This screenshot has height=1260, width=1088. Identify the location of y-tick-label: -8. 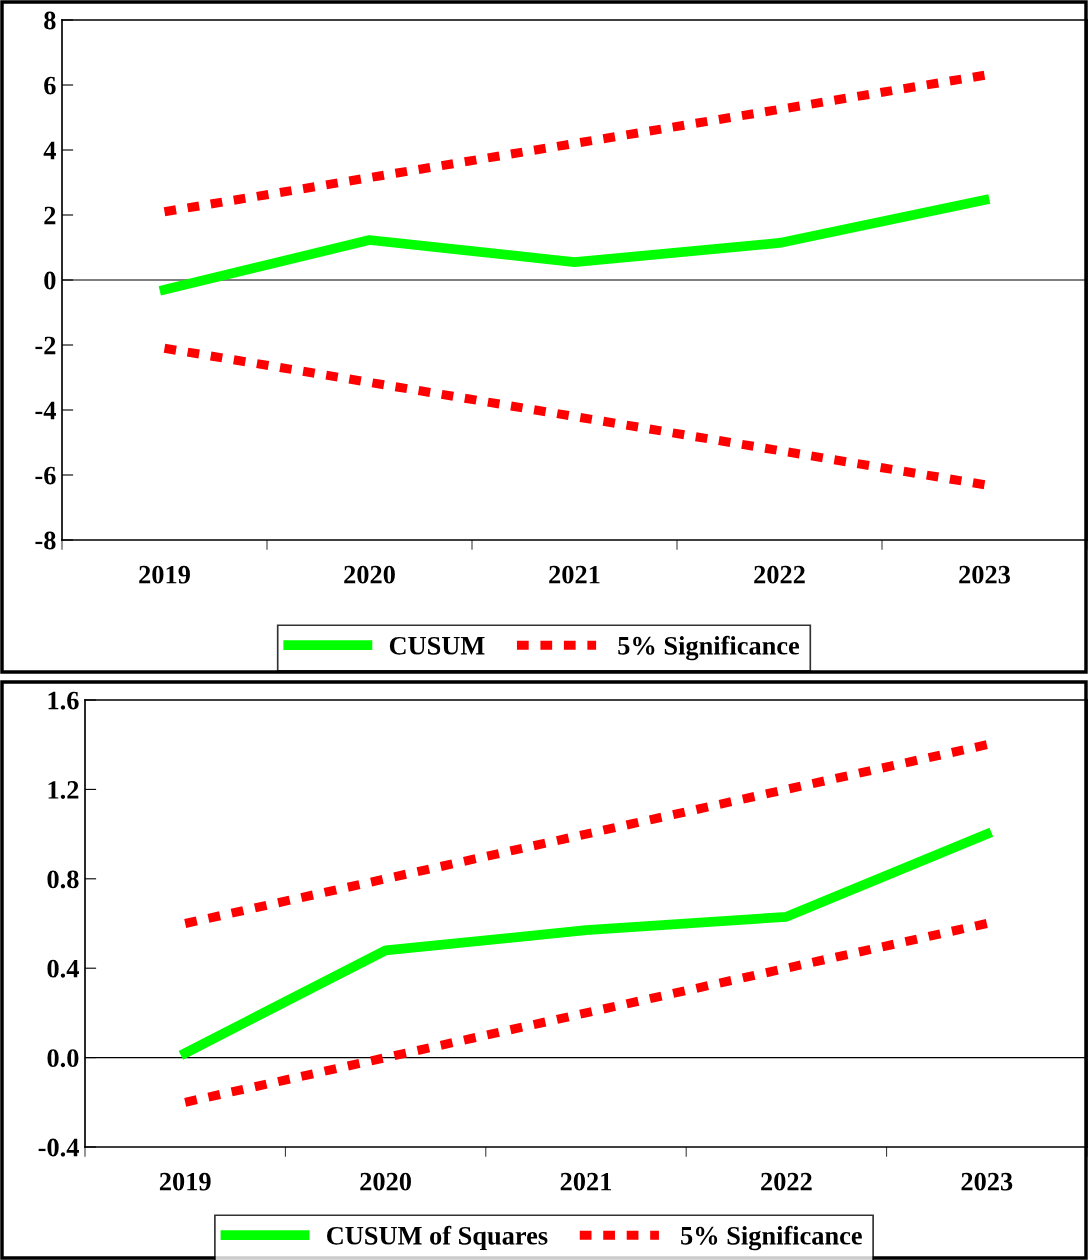
(45, 540).